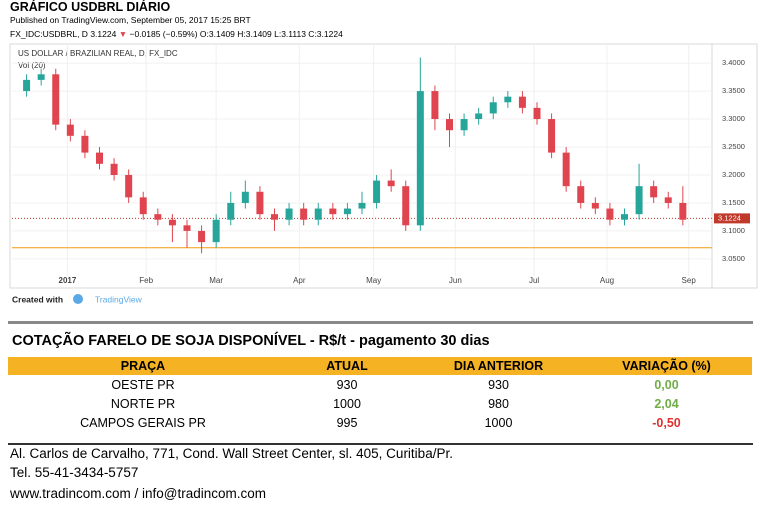 This screenshot has height=513, width=765. What do you see at coordinates (733, 258) in the screenshot?
I see `y-tick-label: 3.0500` at bounding box center [733, 258].